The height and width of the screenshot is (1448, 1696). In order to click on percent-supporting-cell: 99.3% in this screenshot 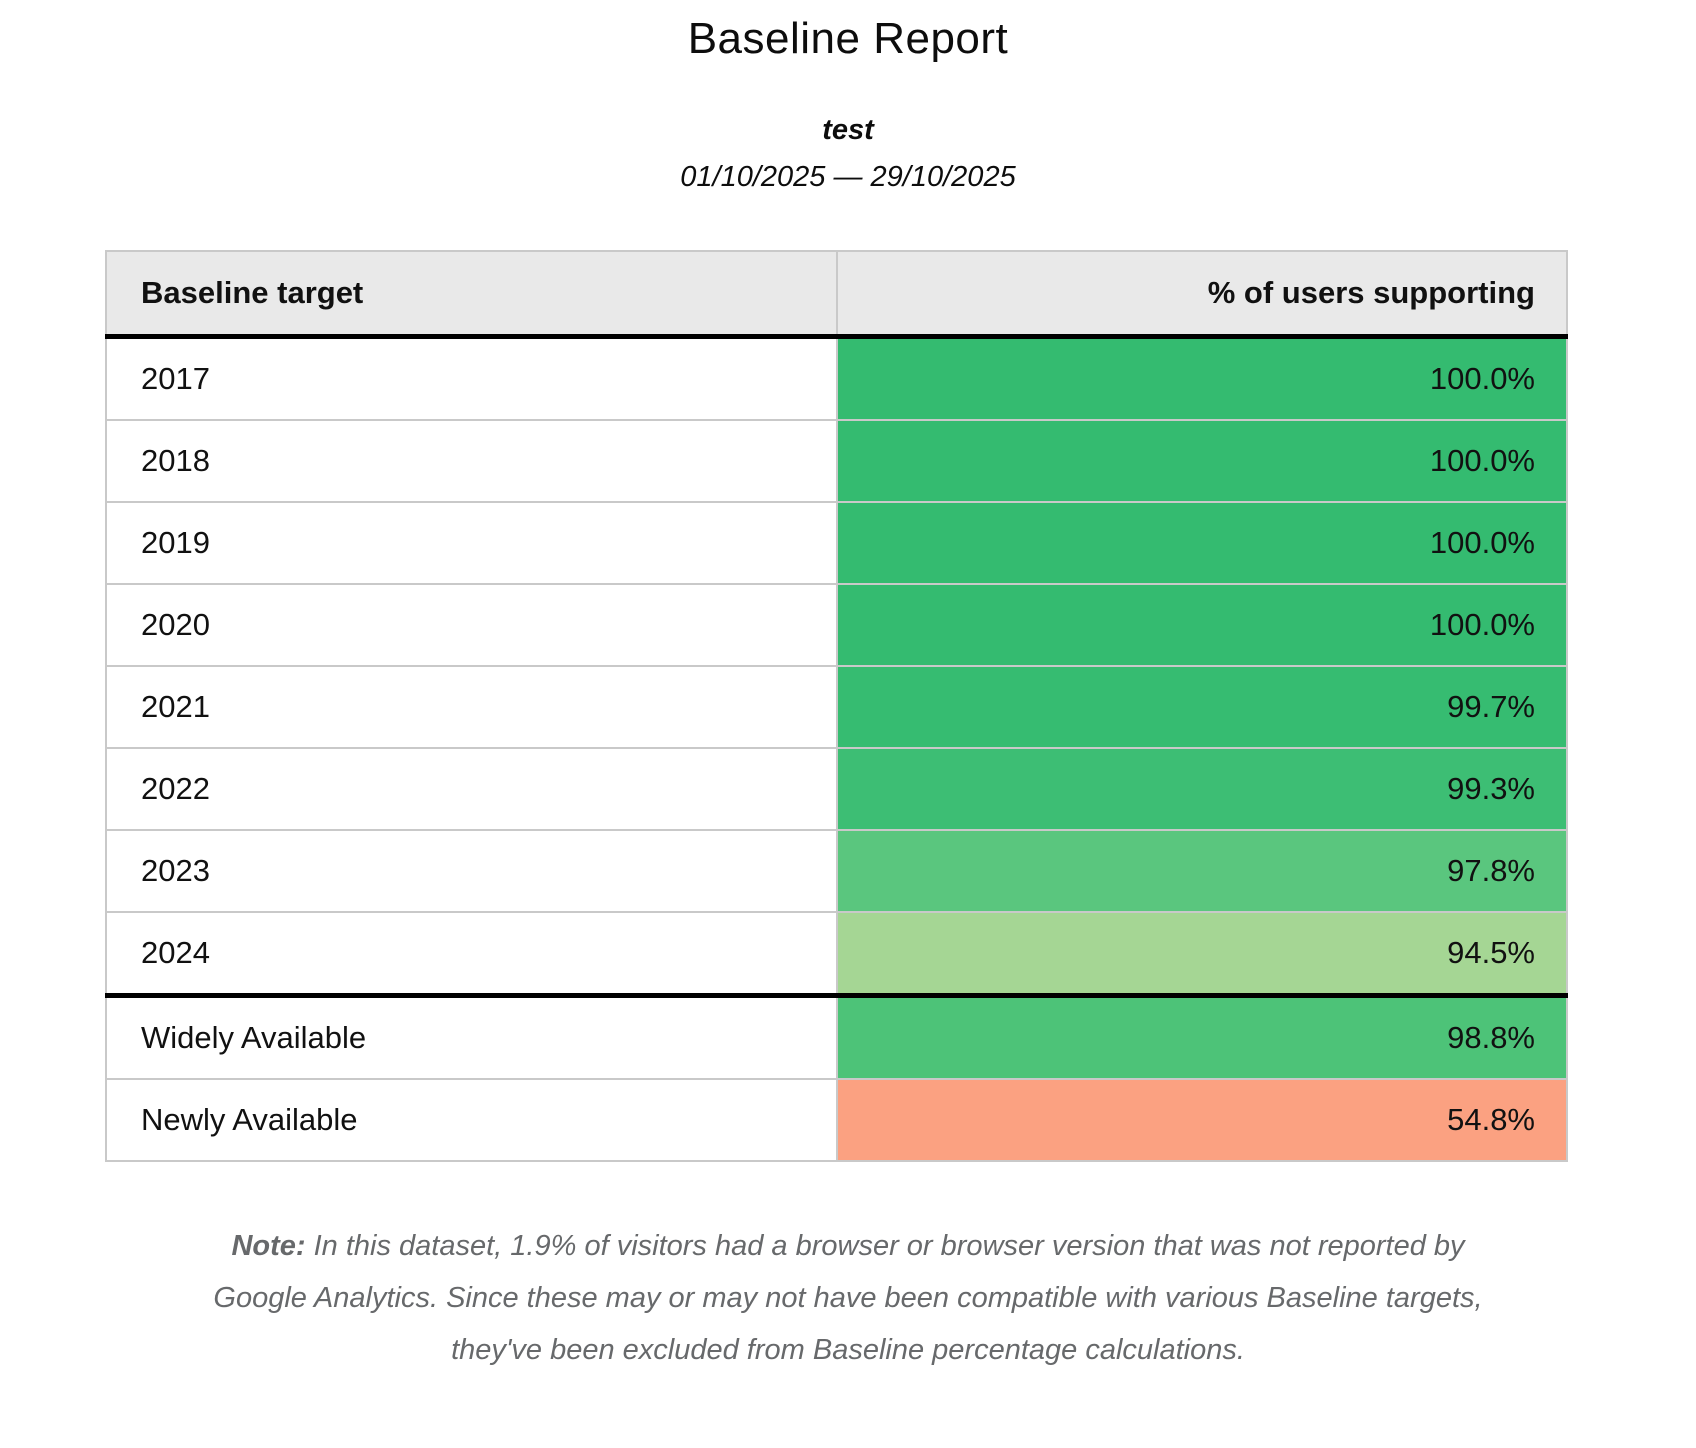, I will do `click(1201, 789)`.